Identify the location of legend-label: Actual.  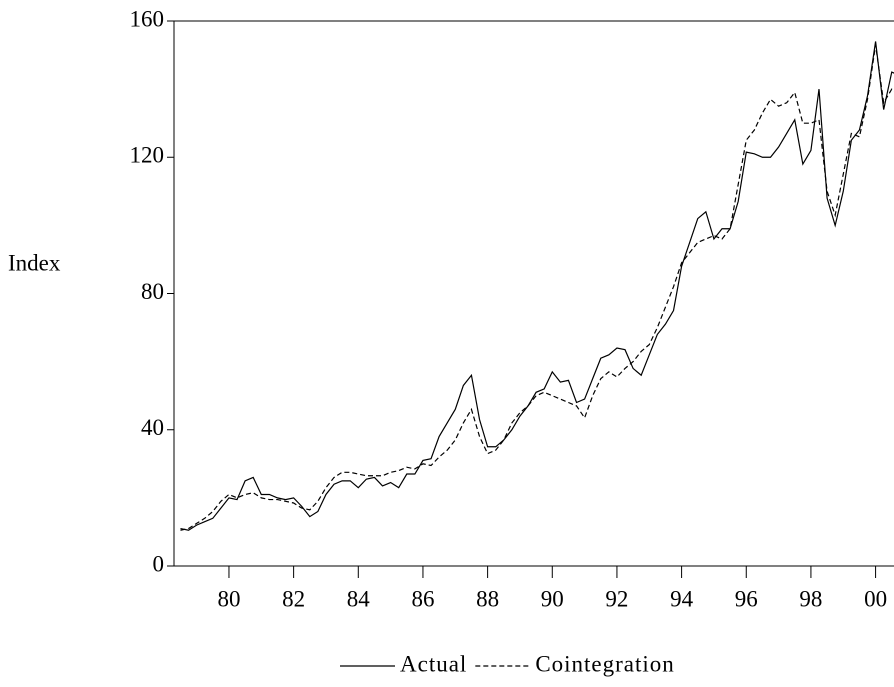
(433, 663).